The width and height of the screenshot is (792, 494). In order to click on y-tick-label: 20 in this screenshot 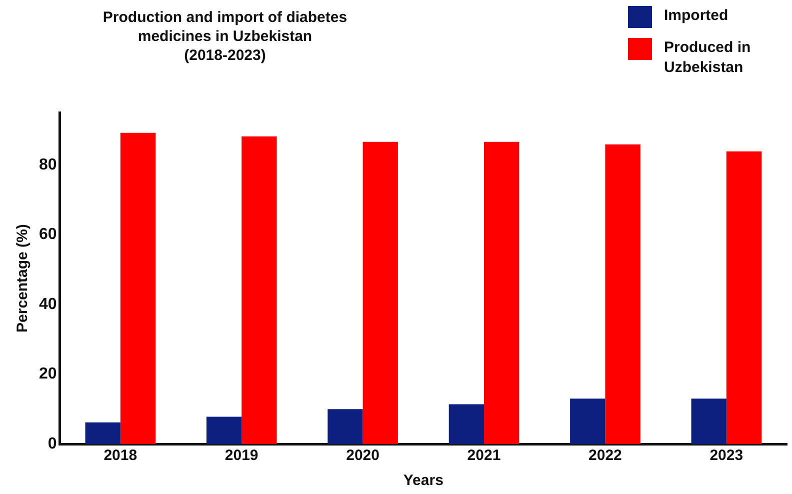, I will do `click(48, 374)`.